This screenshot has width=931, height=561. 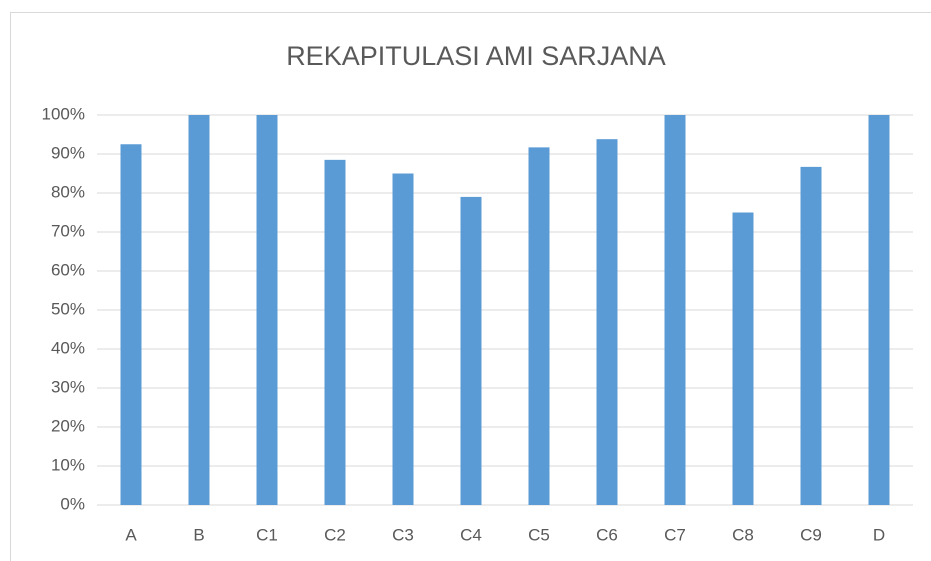 What do you see at coordinates (743, 534) in the screenshot?
I see `x-tick-label: C8` at bounding box center [743, 534].